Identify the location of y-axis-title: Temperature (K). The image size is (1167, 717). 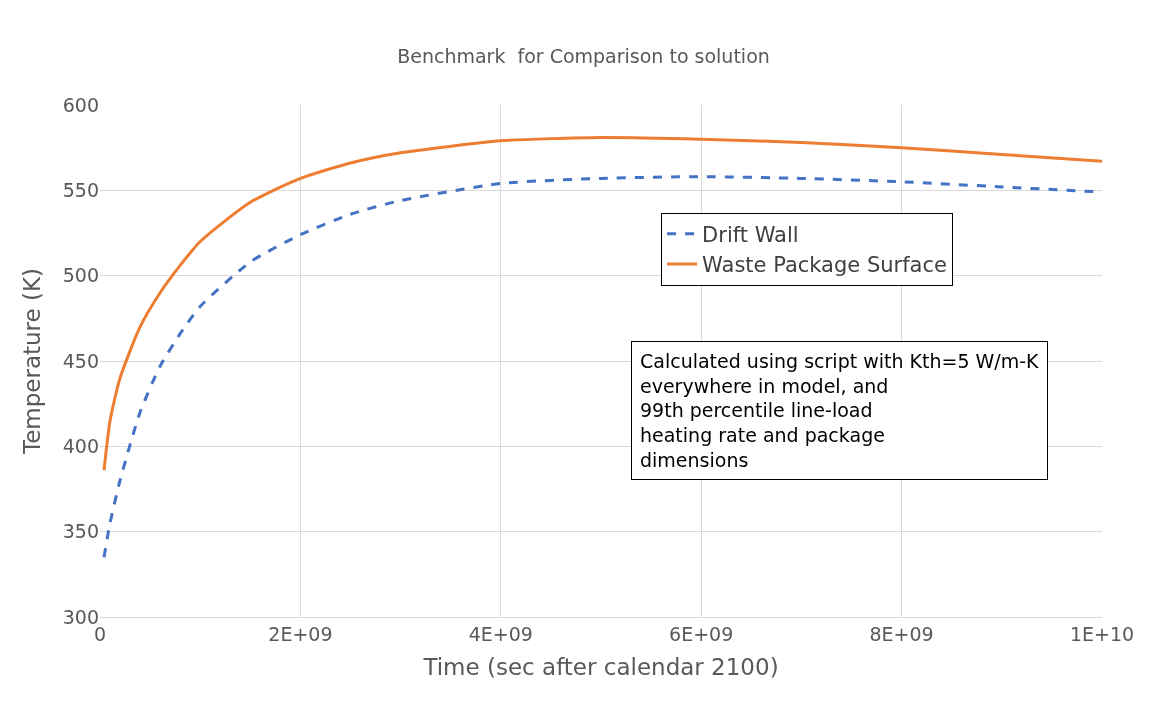
(32, 361).